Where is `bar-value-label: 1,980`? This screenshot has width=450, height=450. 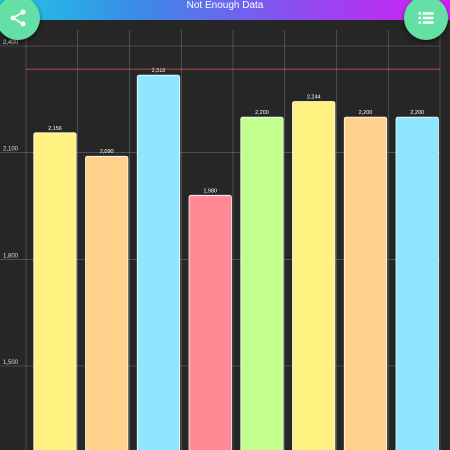
bar-value-label: 1,980 is located at coordinates (210, 191).